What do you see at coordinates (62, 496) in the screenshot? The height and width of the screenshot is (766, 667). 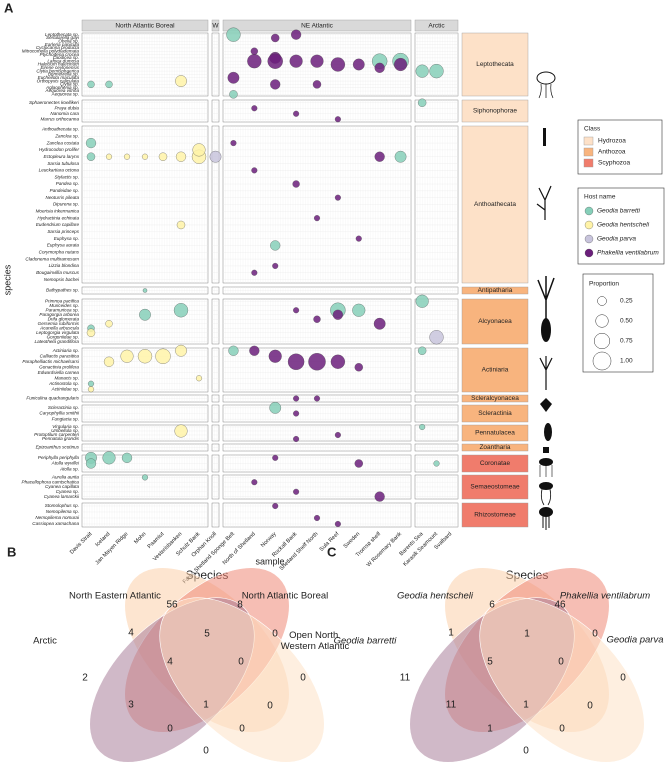 I see `species-label: Cyanea lamarckii` at bounding box center [62, 496].